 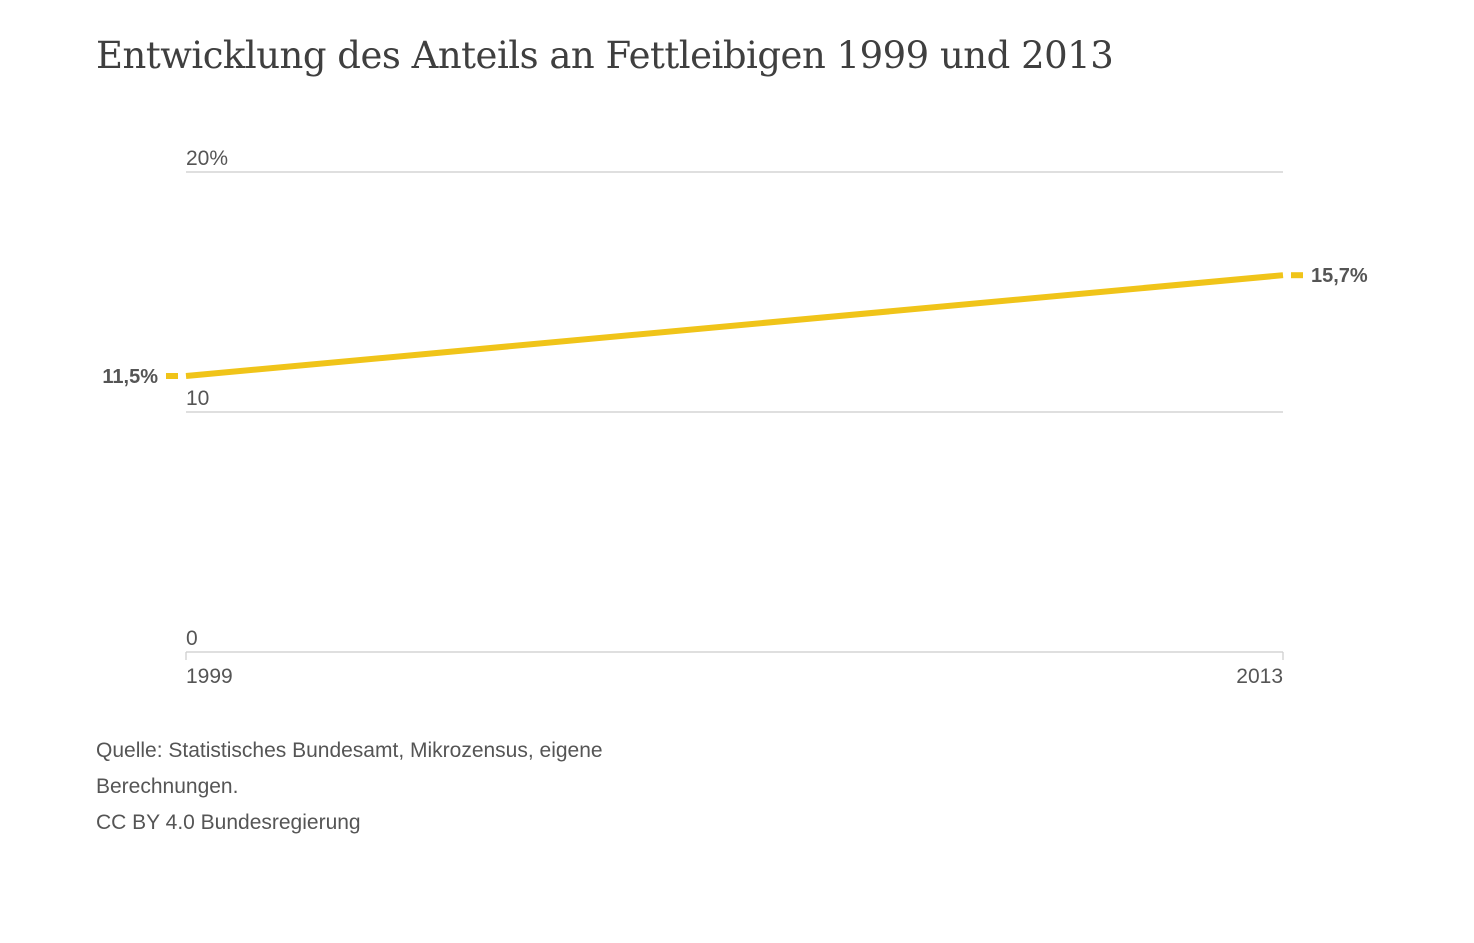 What do you see at coordinates (207, 158) in the screenshot?
I see `y-tick-label: 20%` at bounding box center [207, 158].